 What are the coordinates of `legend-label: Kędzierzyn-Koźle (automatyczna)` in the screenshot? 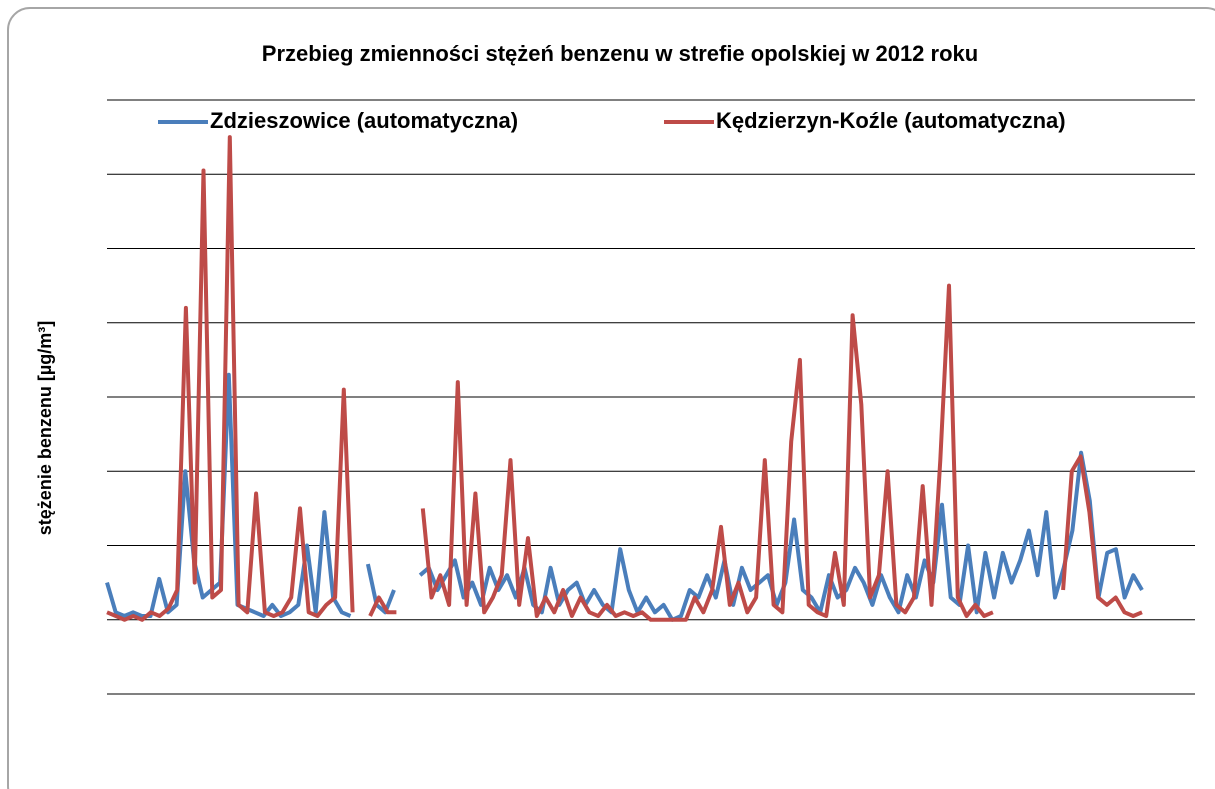 It's located at (891, 120).